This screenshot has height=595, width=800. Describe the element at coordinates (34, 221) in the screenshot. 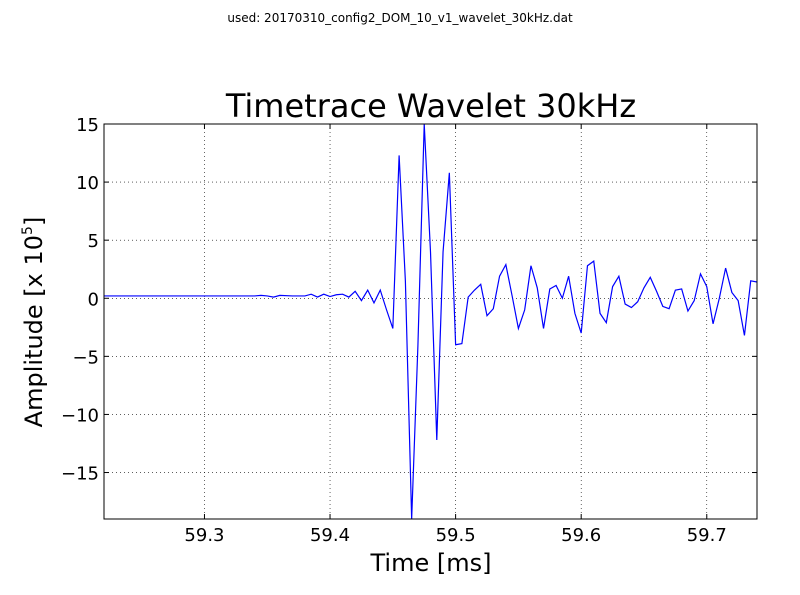

I see `y-axis-label-close: ]` at that location.